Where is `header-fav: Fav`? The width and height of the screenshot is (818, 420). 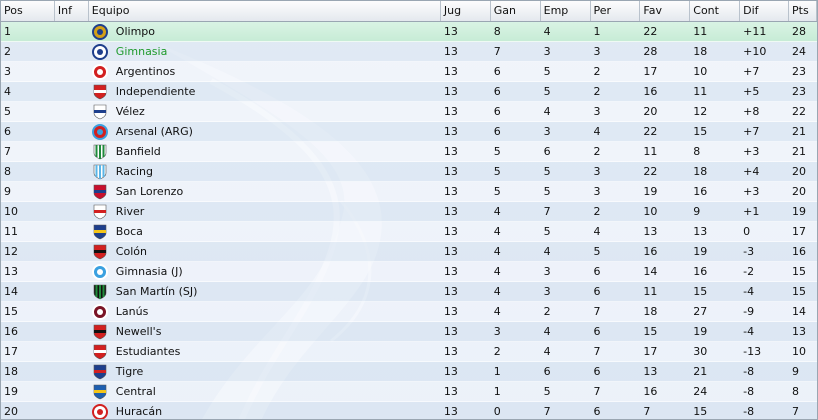 header-fav: Fav is located at coordinates (665, 11).